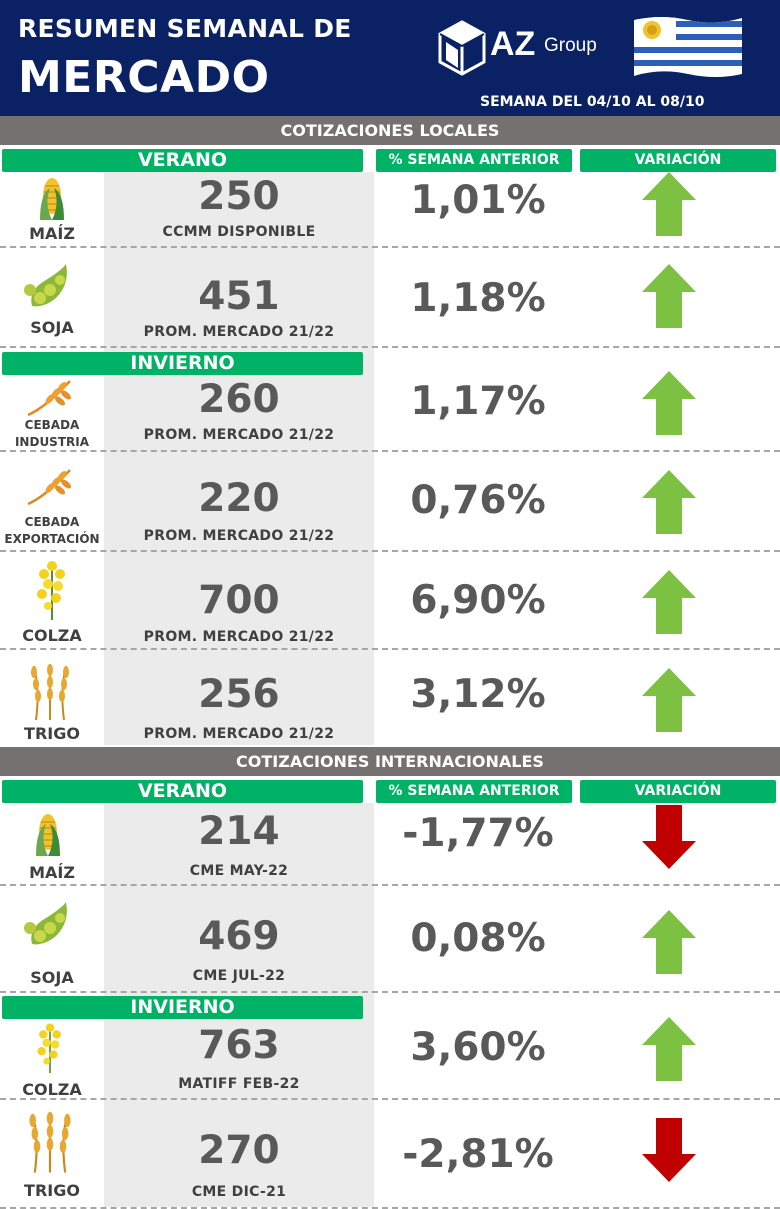 Image resolution: width=780 pixels, height=1209 pixels. Describe the element at coordinates (239, 1150) in the screenshot. I see `price-value: 270` at that location.